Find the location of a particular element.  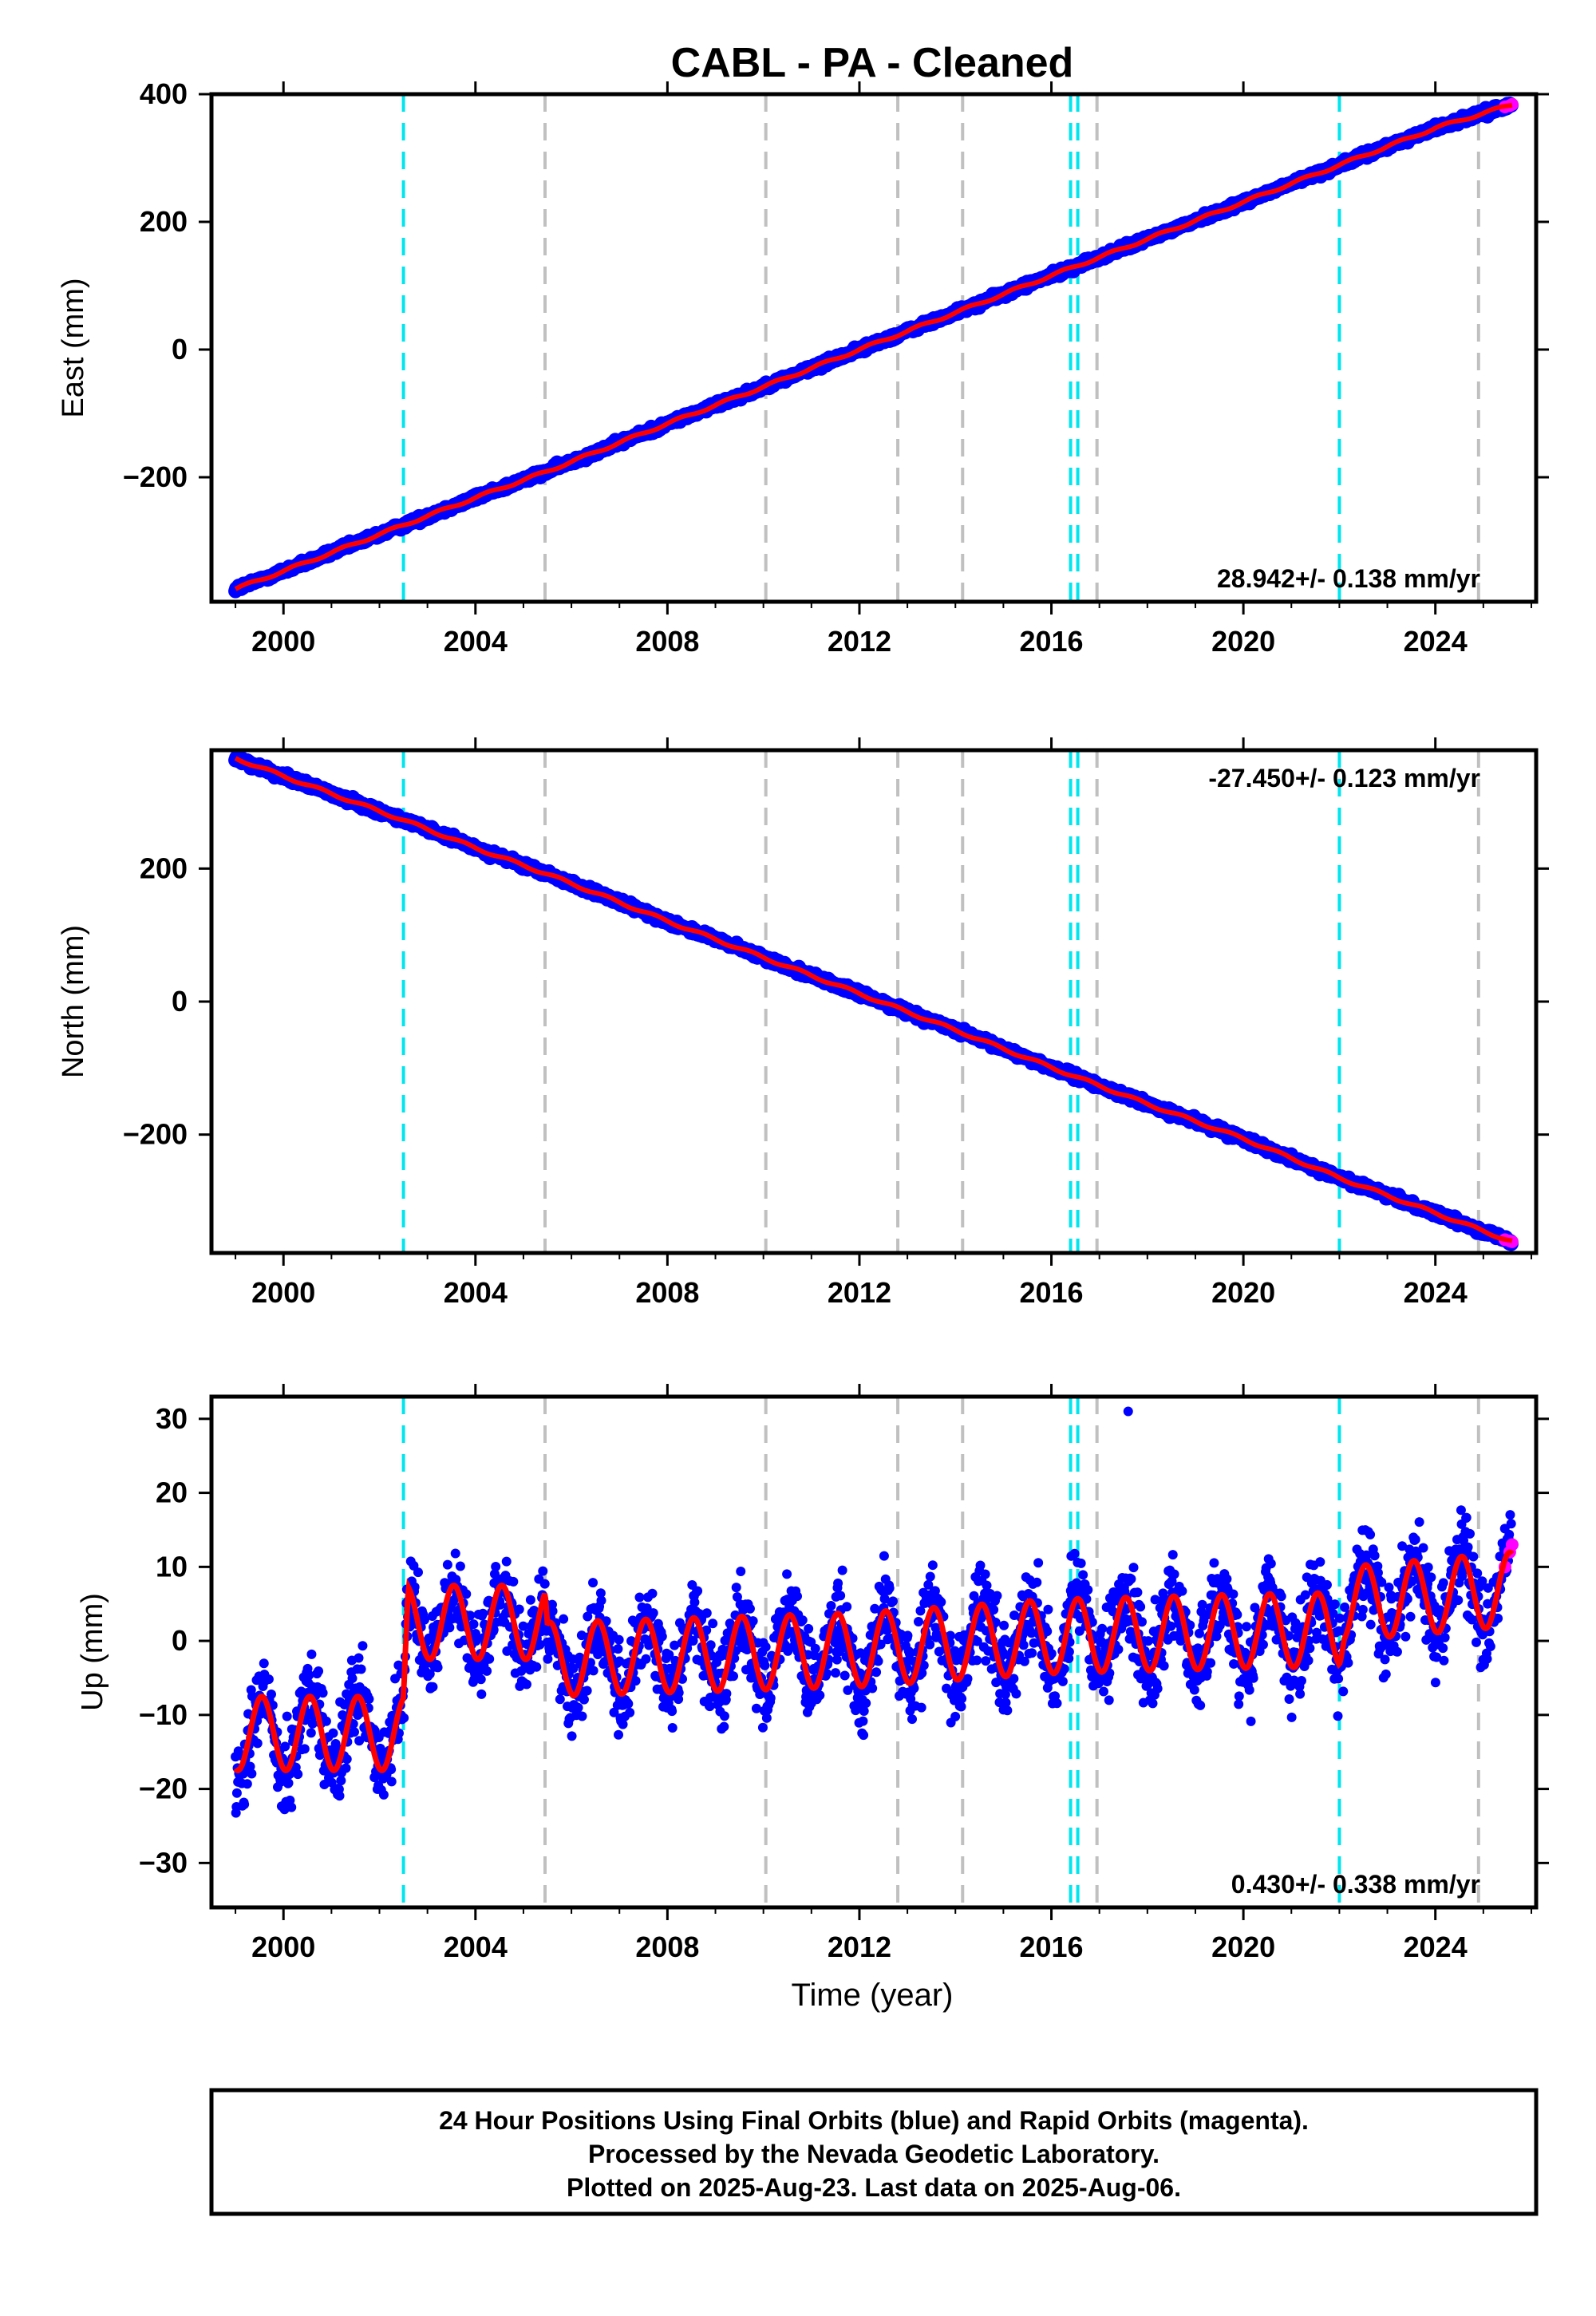

east-y-tick-label: −200 is located at coordinates (155, 476).